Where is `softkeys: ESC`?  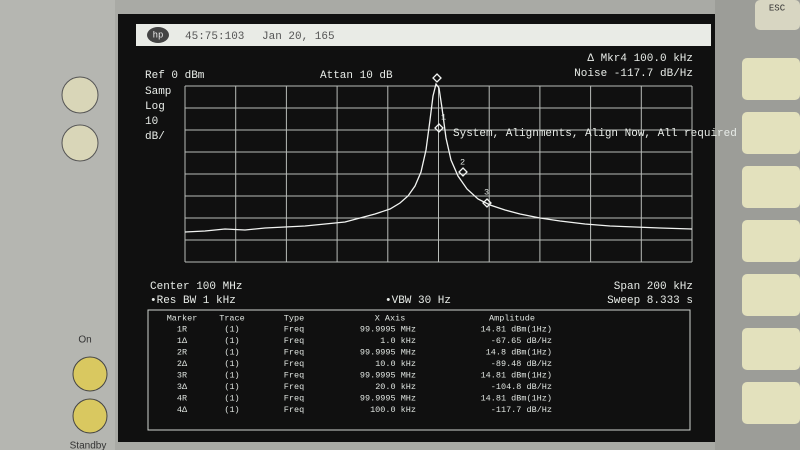 softkeys: ESC is located at coordinates (771, 212).